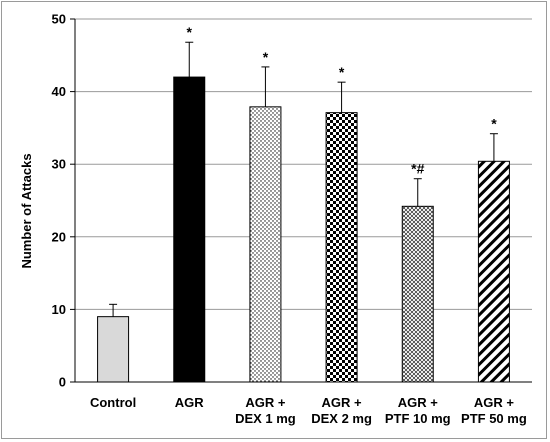  I want to click on x-tick-label: DEX 2 mg, so click(341, 418).